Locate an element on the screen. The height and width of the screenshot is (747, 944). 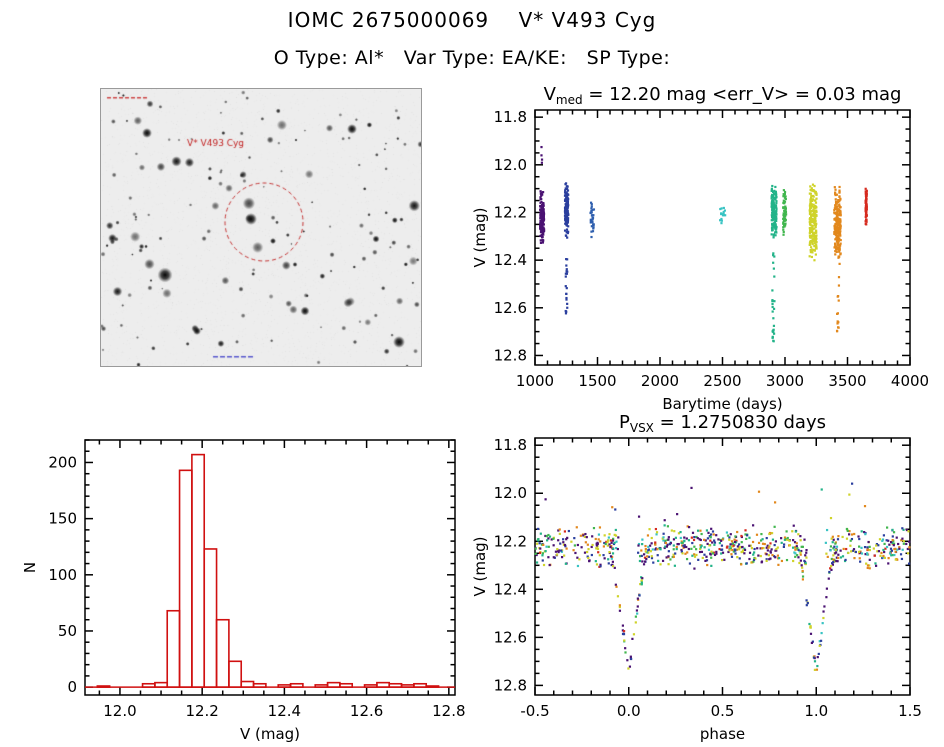
svg-text: 2500 is located at coordinates (722, 381).